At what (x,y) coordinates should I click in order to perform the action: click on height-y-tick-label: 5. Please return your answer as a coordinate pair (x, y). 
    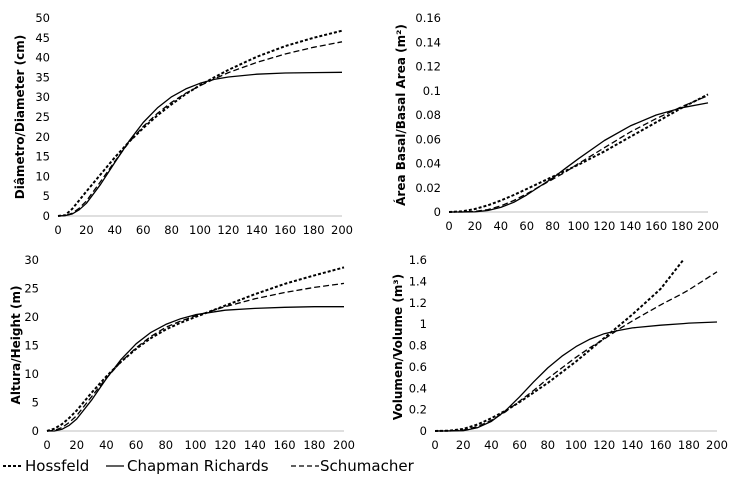
    Looking at the image, I should click on (35, 403).